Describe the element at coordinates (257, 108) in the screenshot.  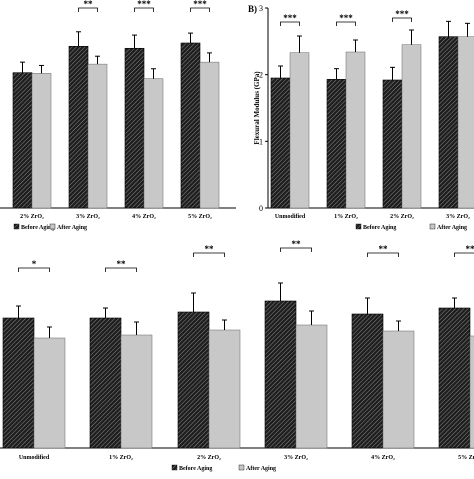
I see `y-axis-label: Flexural Modulus (GPa)` at that location.